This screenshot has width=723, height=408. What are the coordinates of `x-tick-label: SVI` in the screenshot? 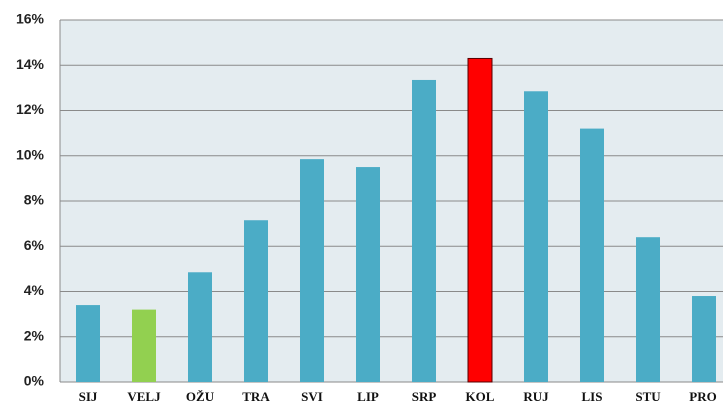 It's located at (312, 396).